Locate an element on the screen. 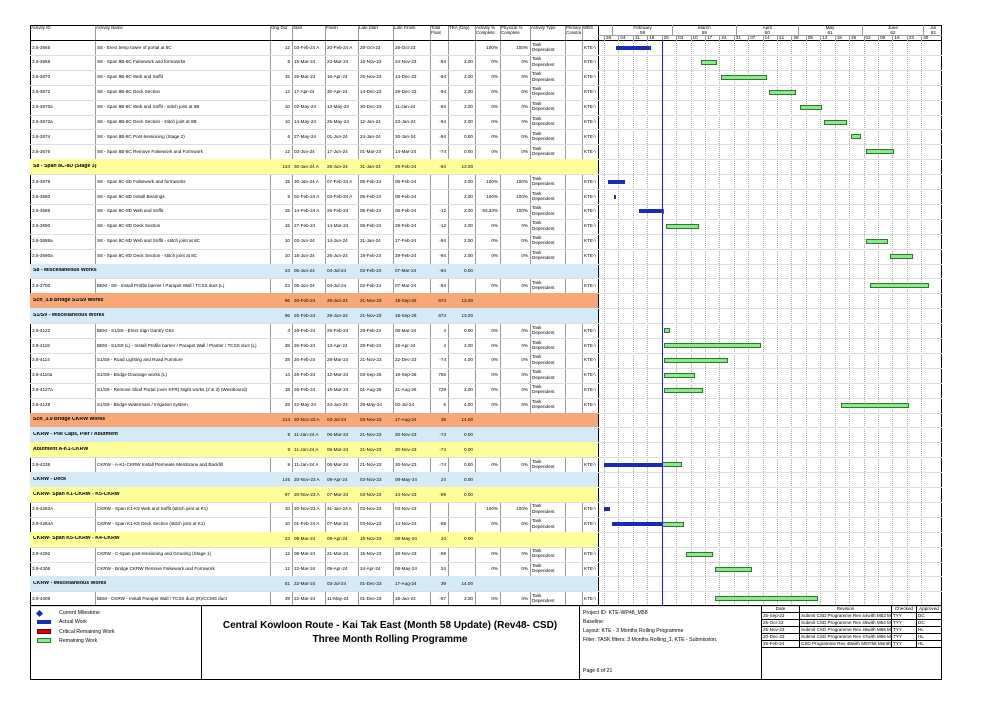 The height and width of the screenshot is (708, 1001). cell-late-finish: 18-Jan-24 is located at coordinates (405, 598).